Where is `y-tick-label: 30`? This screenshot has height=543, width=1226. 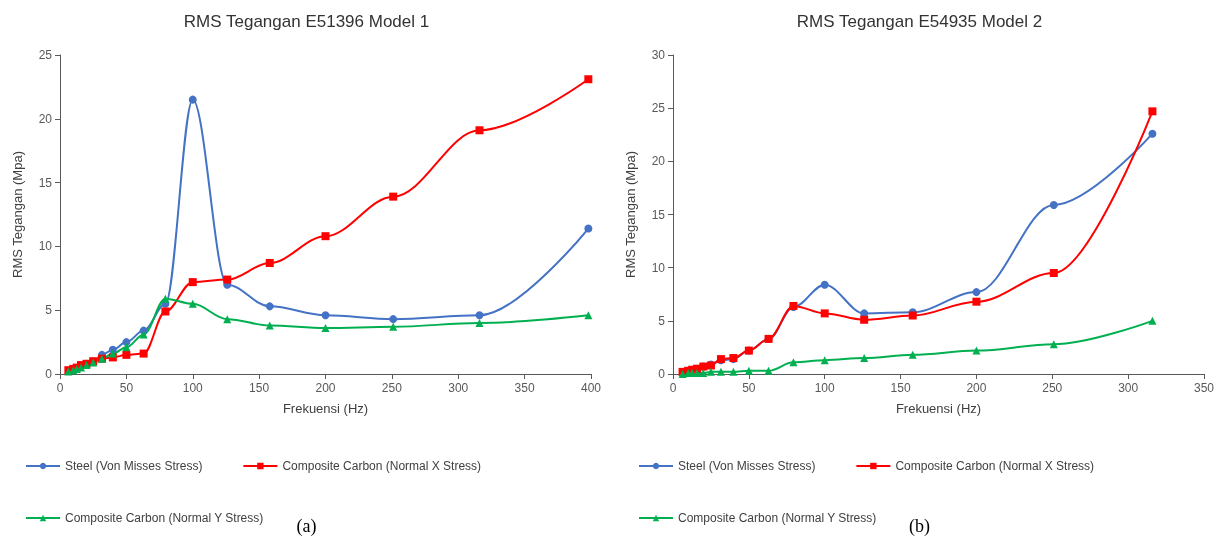
y-tick-label: 30 is located at coordinates (658, 55).